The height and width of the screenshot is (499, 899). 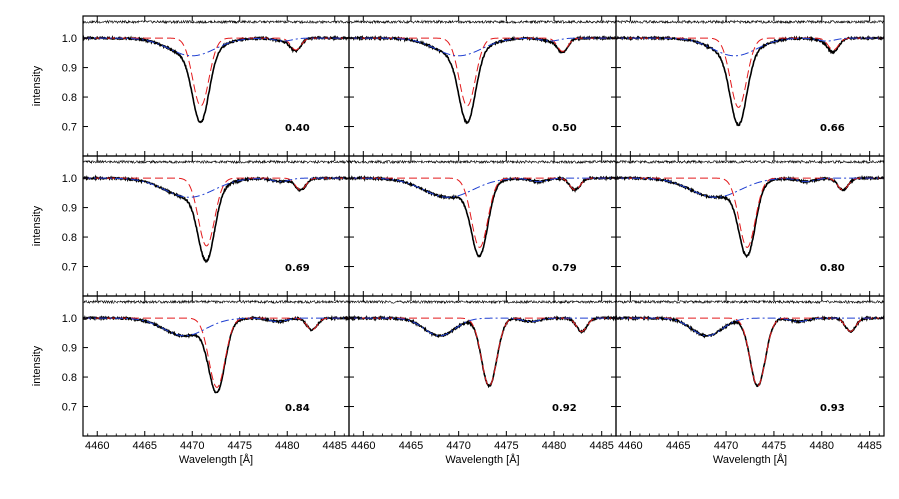 I want to click on panel-6-phase-label: 0.80, so click(x=832, y=268).